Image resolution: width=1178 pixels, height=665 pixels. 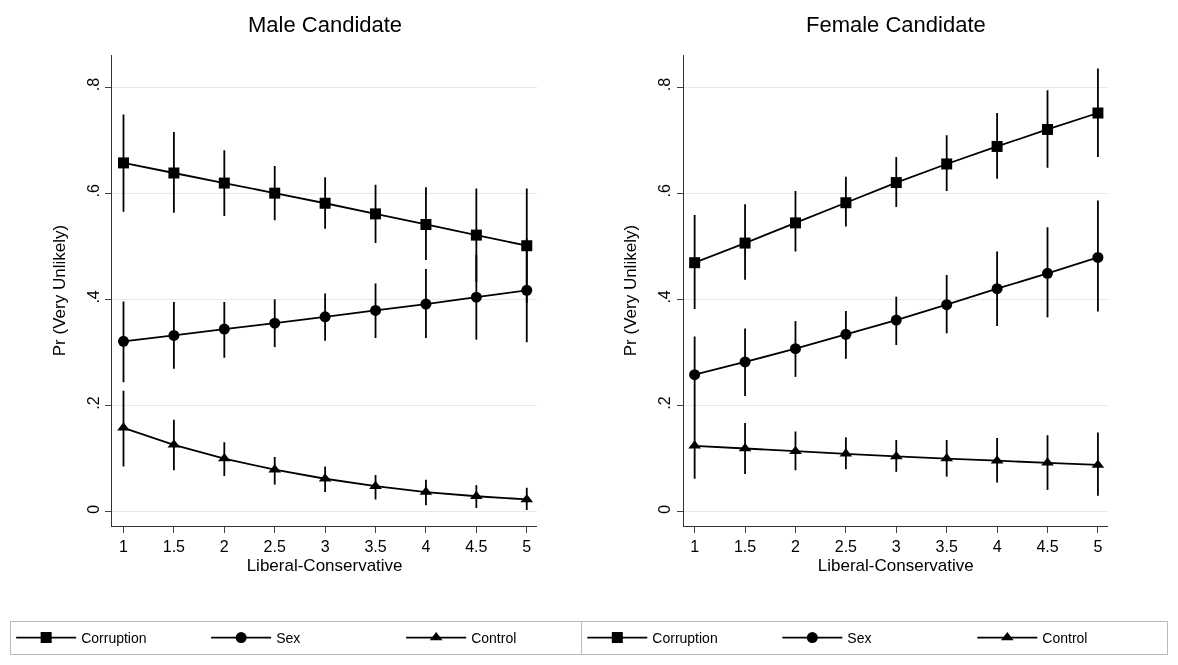 What do you see at coordinates (896, 24) in the screenshot?
I see `chart-title: Female Candidate` at bounding box center [896, 24].